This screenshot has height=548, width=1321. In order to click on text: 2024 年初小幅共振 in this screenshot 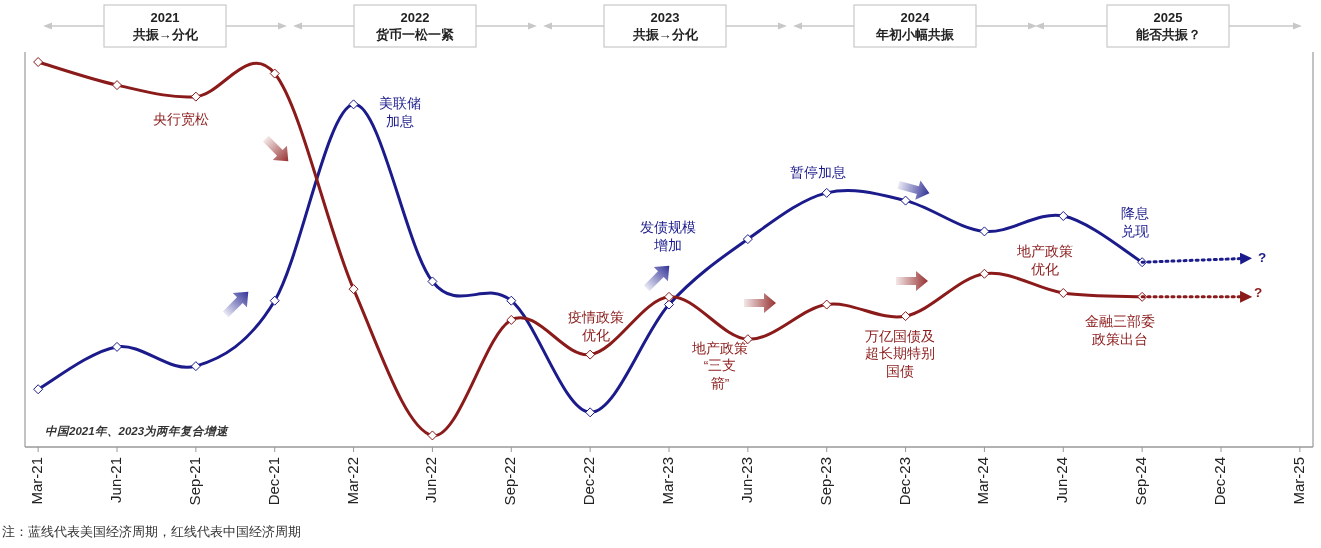, I will do `click(915, 25)`.